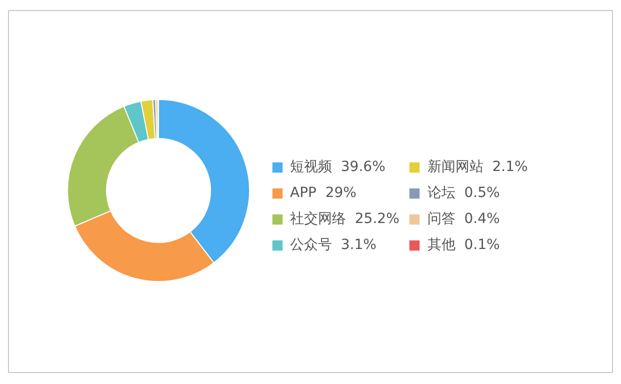 Image resolution: width=621 pixels, height=384 pixels. What do you see at coordinates (345, 219) in the screenshot?
I see `legend-label: 社交网络 25.2%` at bounding box center [345, 219].